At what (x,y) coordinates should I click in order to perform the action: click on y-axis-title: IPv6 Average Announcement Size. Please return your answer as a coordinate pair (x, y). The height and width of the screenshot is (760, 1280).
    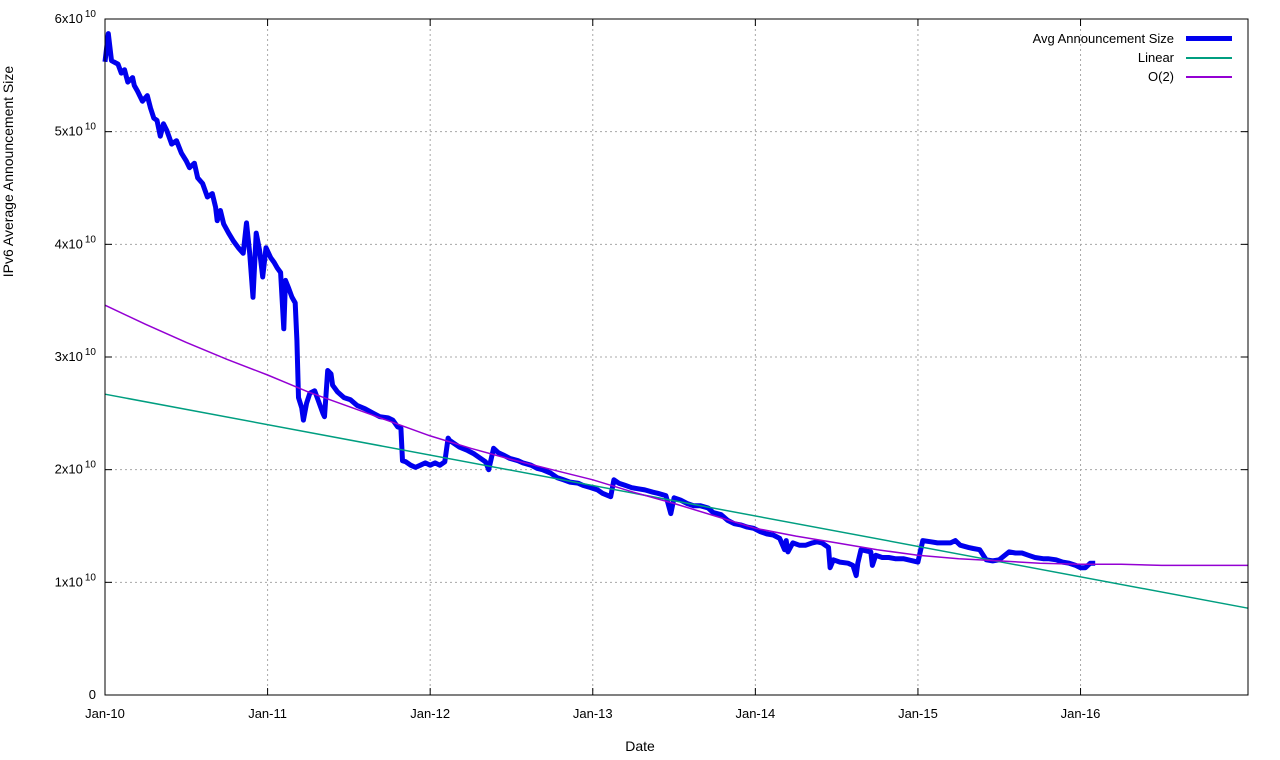
    Looking at the image, I should click on (8, 171).